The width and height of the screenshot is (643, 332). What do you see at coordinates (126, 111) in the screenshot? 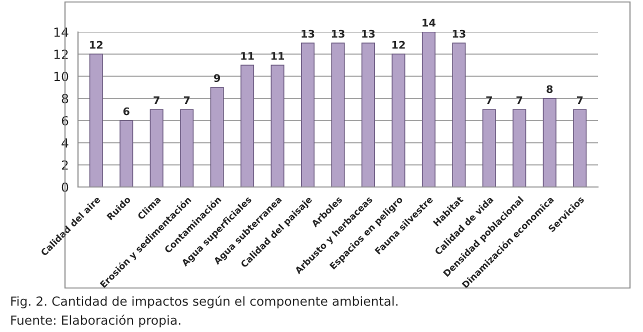
I see `data-label: 6` at bounding box center [126, 111].